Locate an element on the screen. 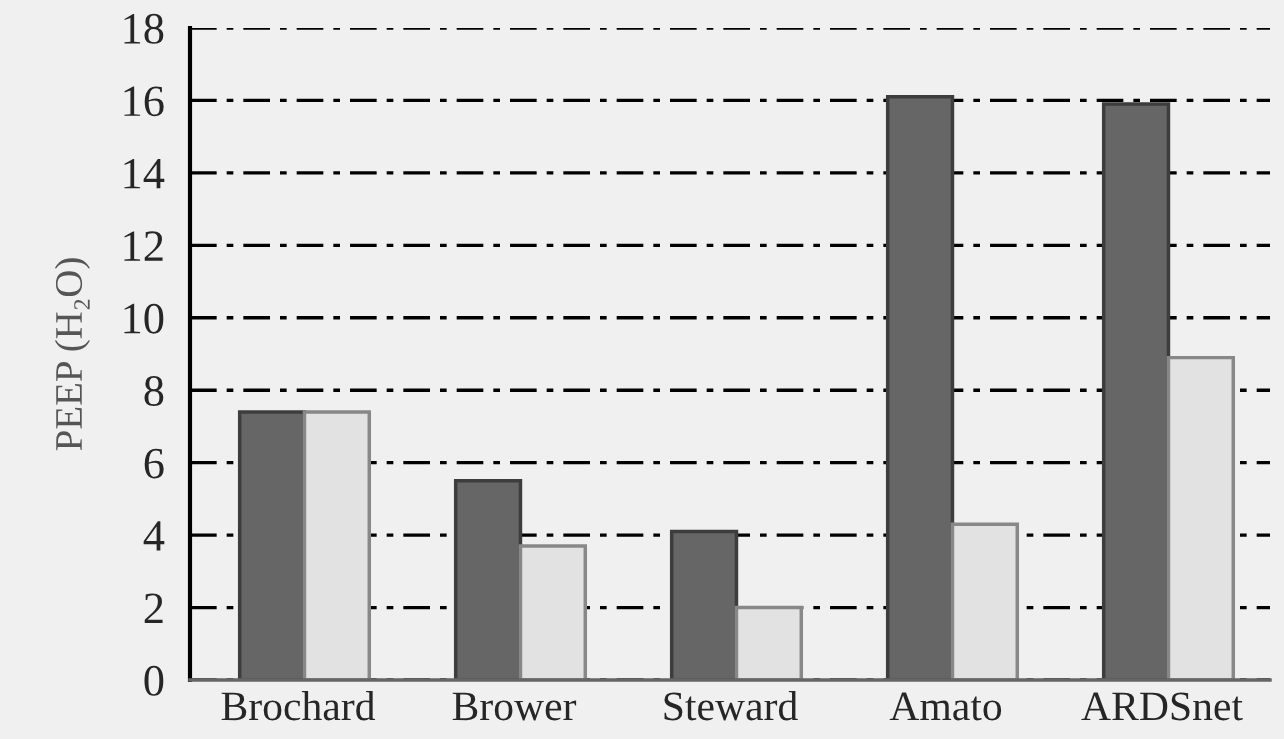  y-tick-label: 12 is located at coordinates (143, 246).